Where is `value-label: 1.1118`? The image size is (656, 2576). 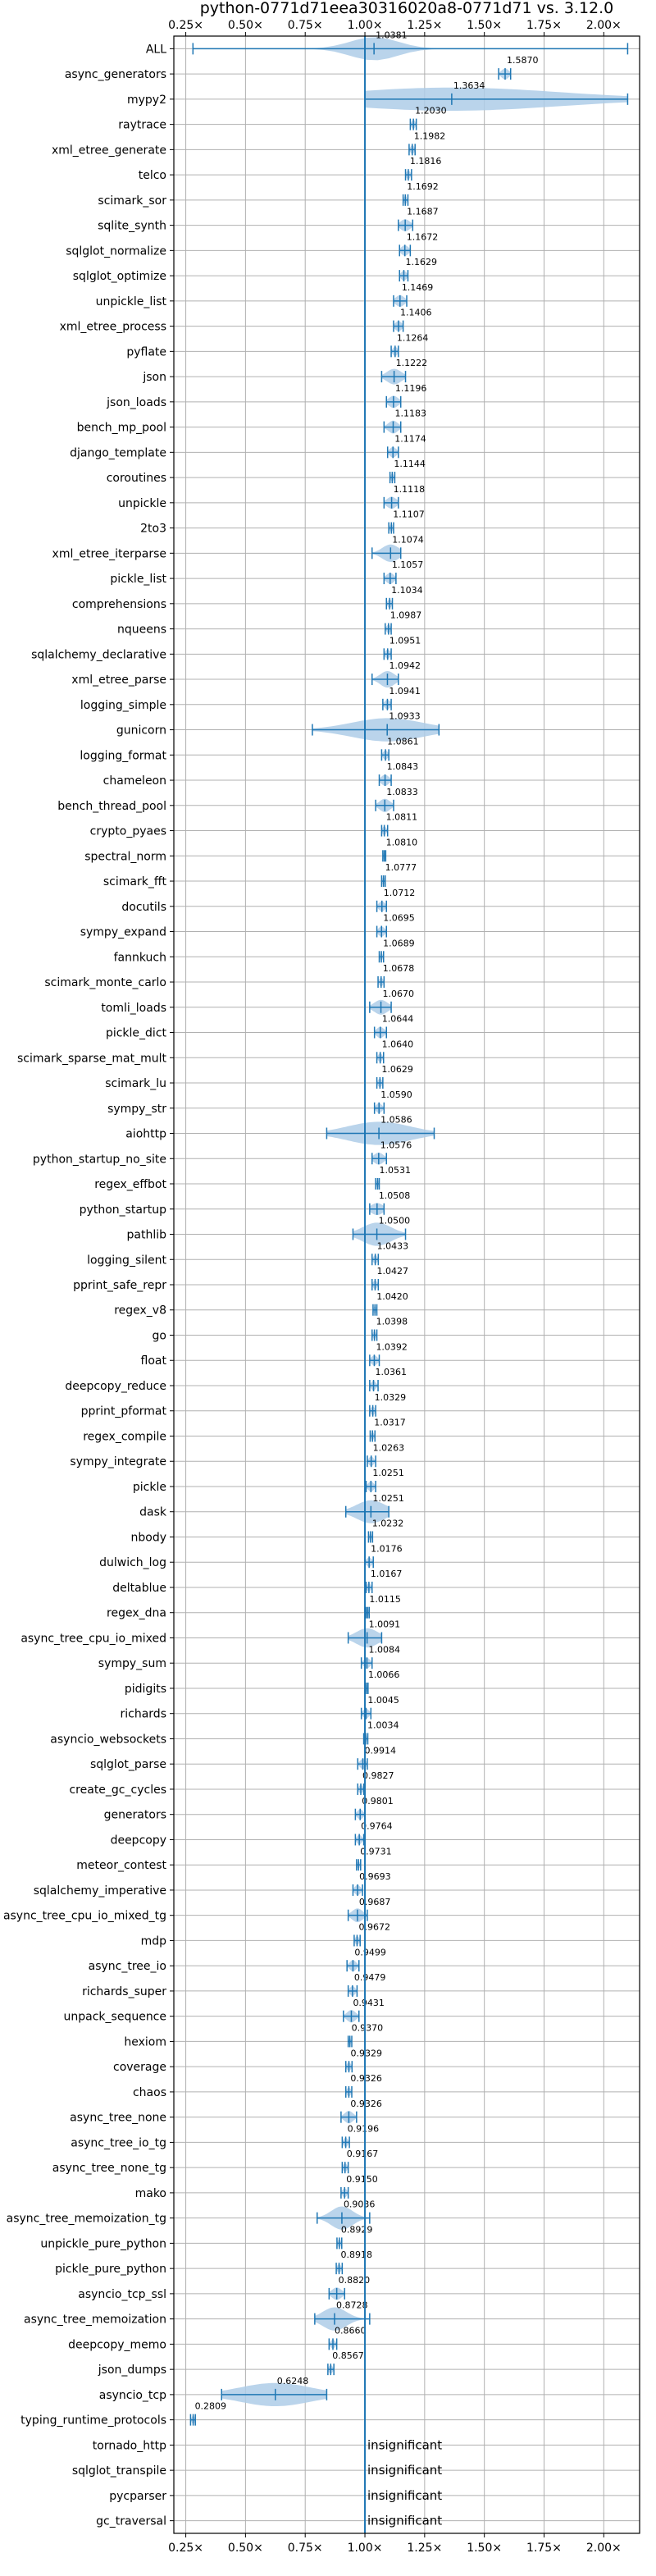
value-label: 1.1118 is located at coordinates (409, 490).